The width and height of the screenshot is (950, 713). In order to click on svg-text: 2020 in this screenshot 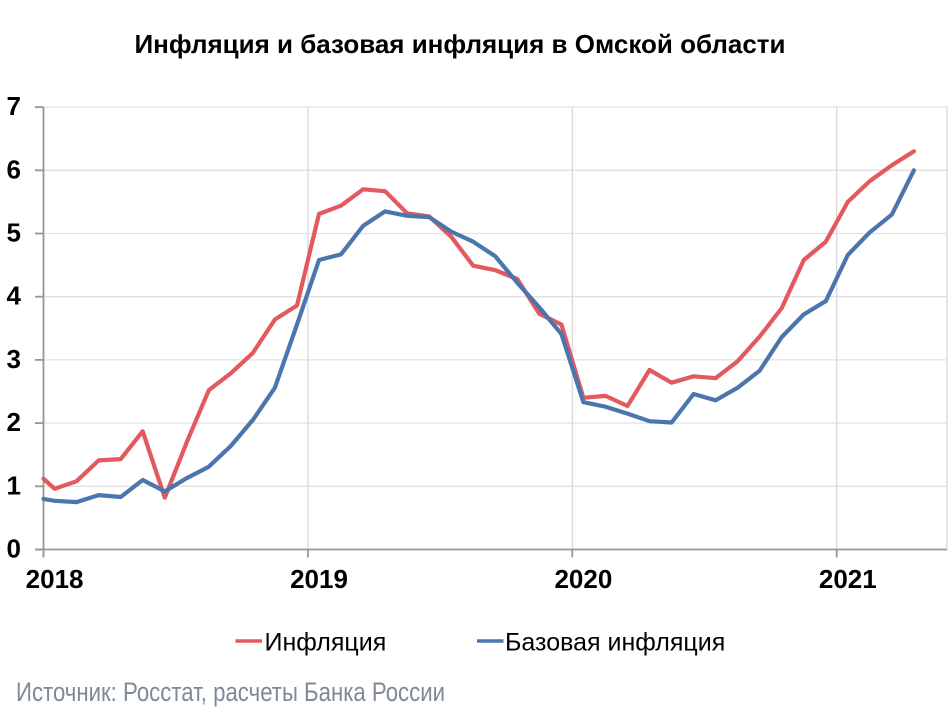, I will do `click(583, 579)`.